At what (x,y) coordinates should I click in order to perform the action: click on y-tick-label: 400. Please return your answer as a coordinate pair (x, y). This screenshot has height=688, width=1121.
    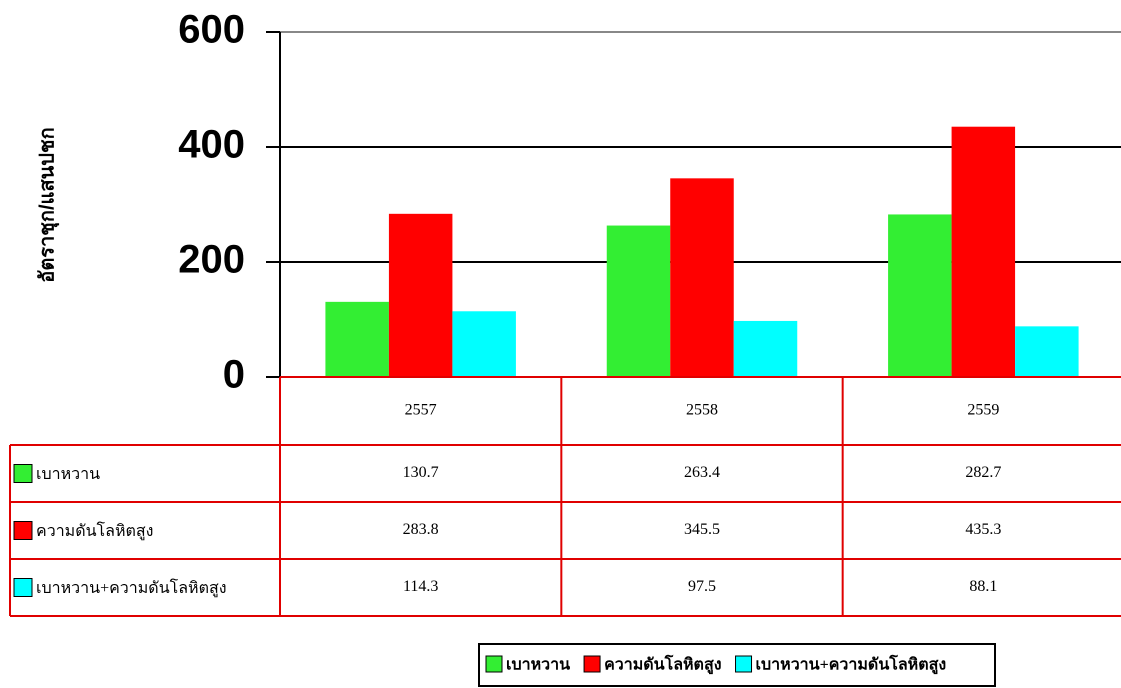
    Looking at the image, I should click on (211, 145).